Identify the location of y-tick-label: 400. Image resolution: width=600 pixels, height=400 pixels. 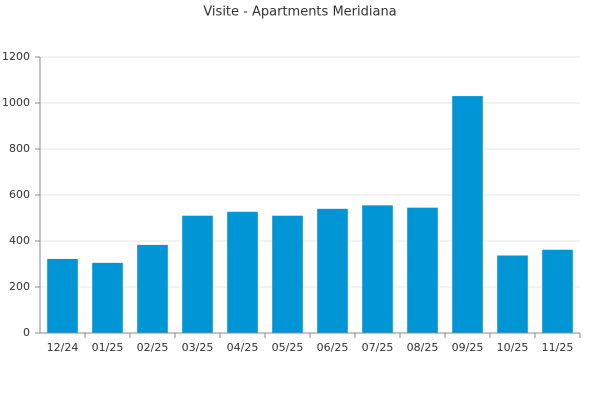
(19, 240).